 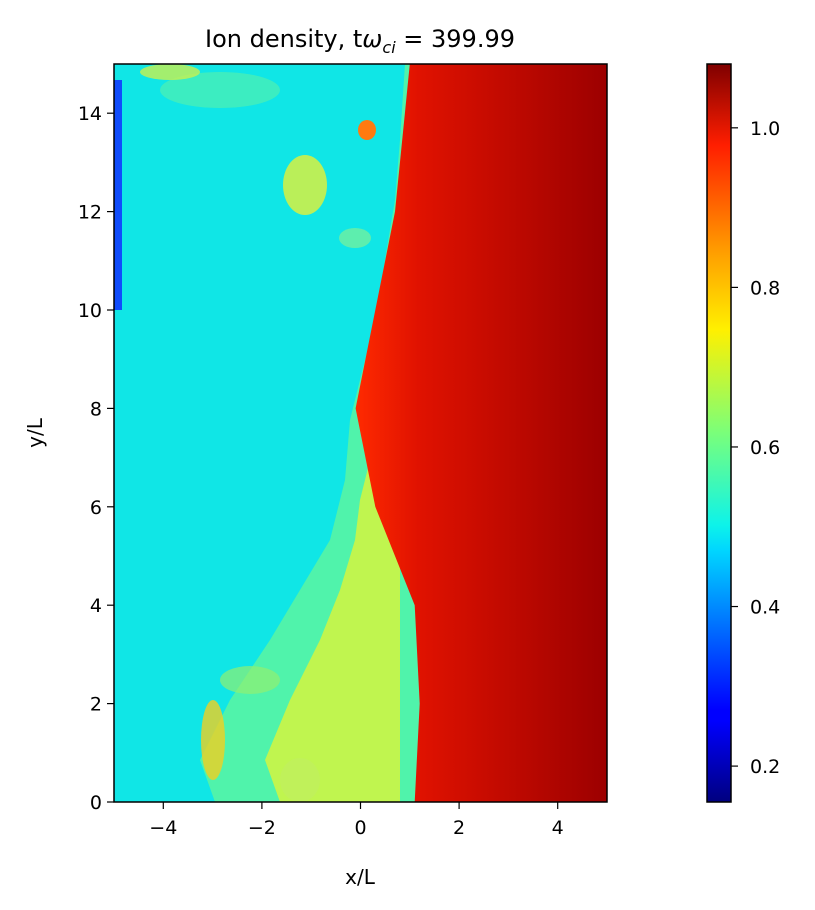 I want to click on y-axis-label: y/L, so click(x=35, y=432).